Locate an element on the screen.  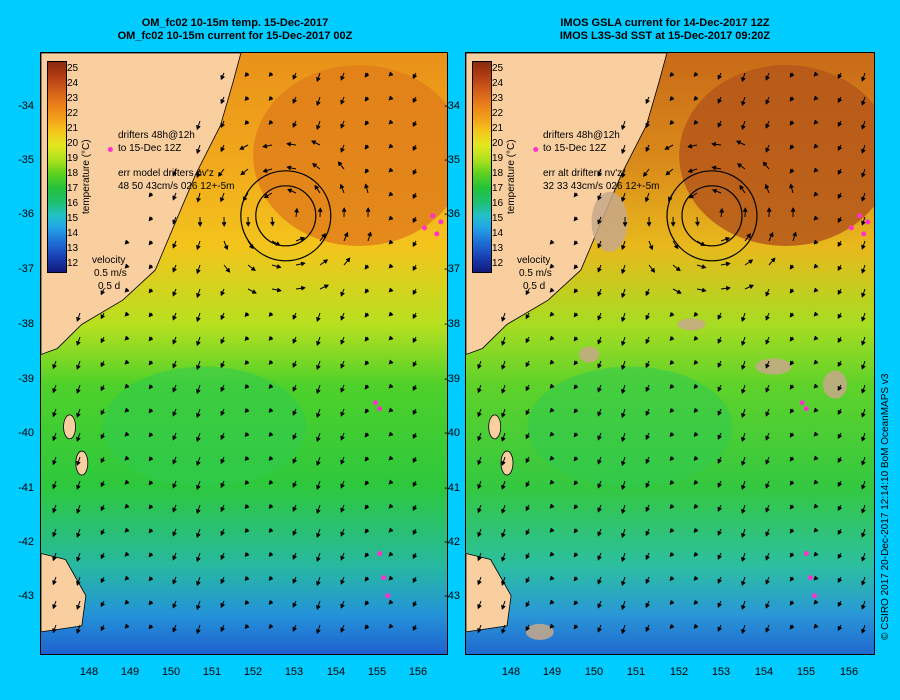
right-colorbar-tick: 15 is located at coordinates (498, 218).